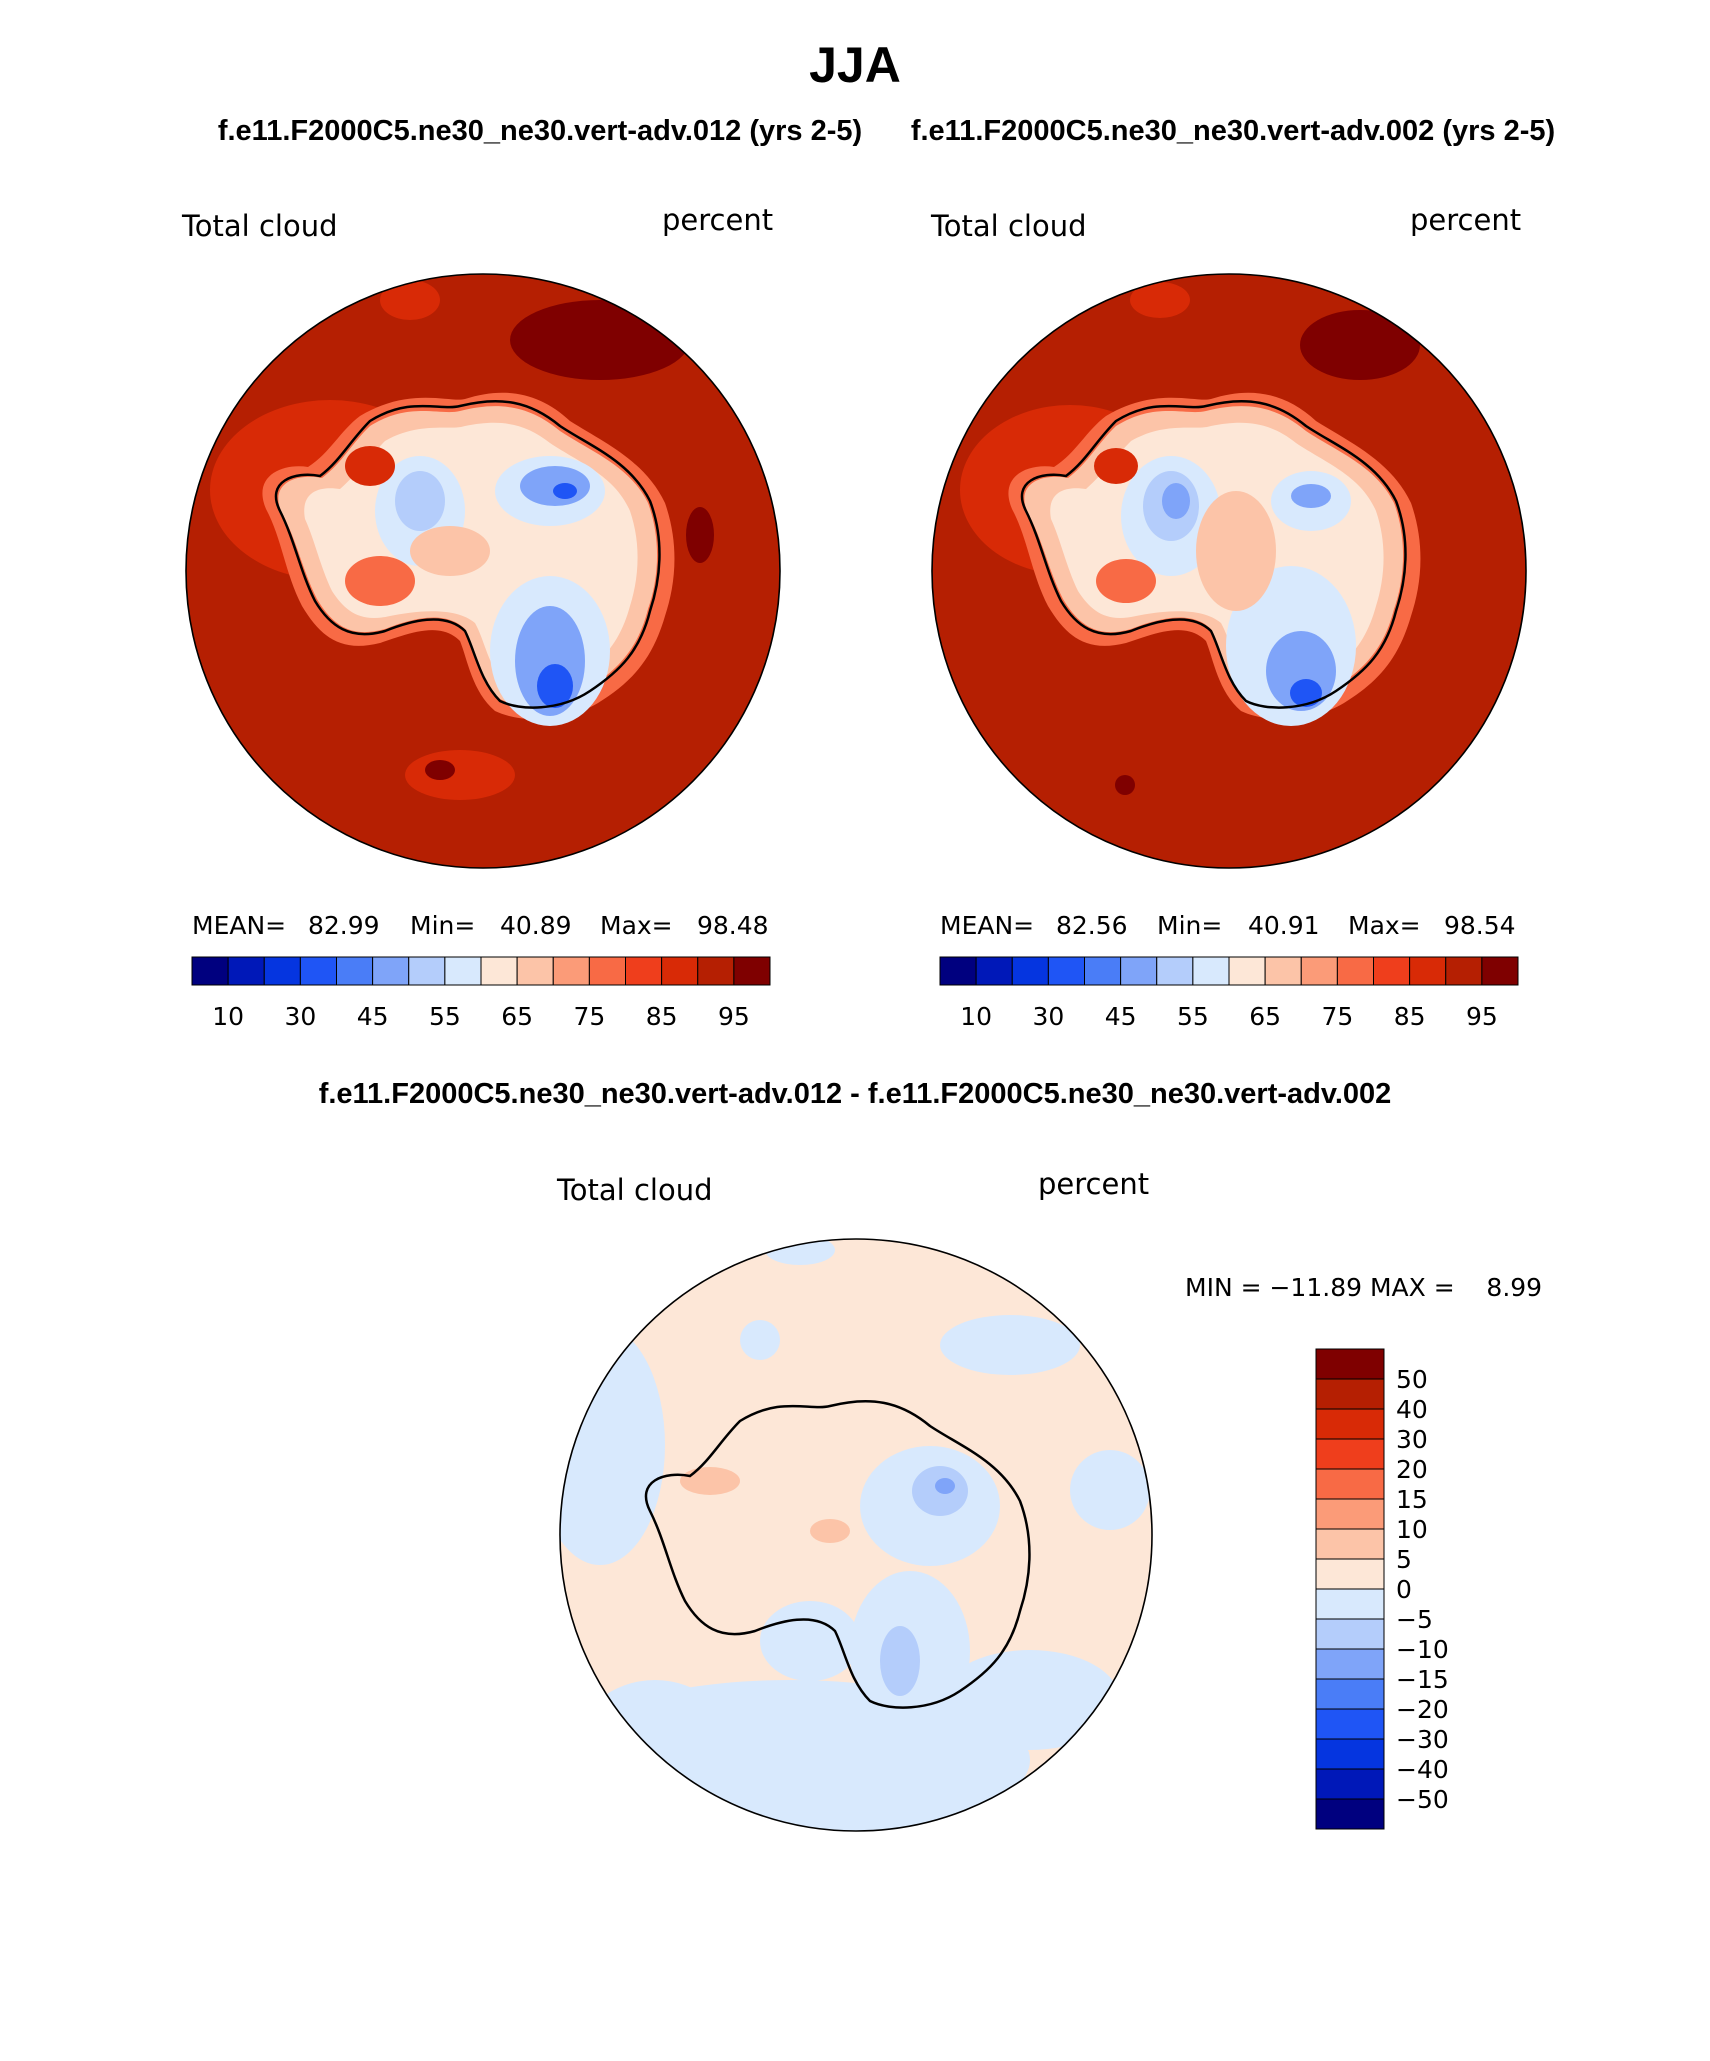 This screenshot has width=1710, height=2061. Describe the element at coordinates (1092, 925) in the screenshot. I see `stat-mean-value: 82.56` at that location.